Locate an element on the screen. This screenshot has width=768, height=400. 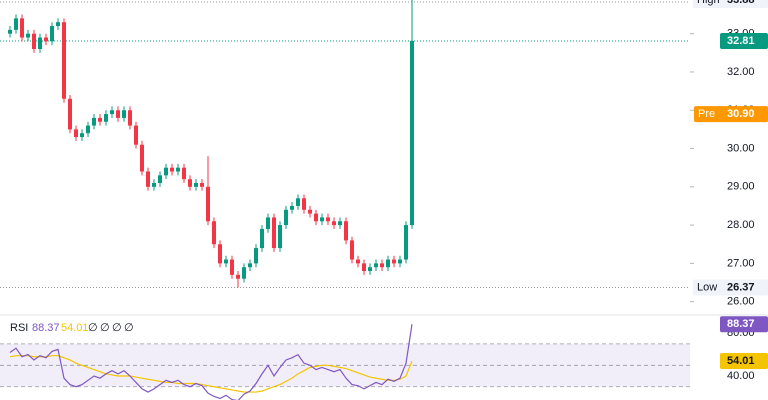
rsi-tick-label: 40.00 is located at coordinates (741, 376).